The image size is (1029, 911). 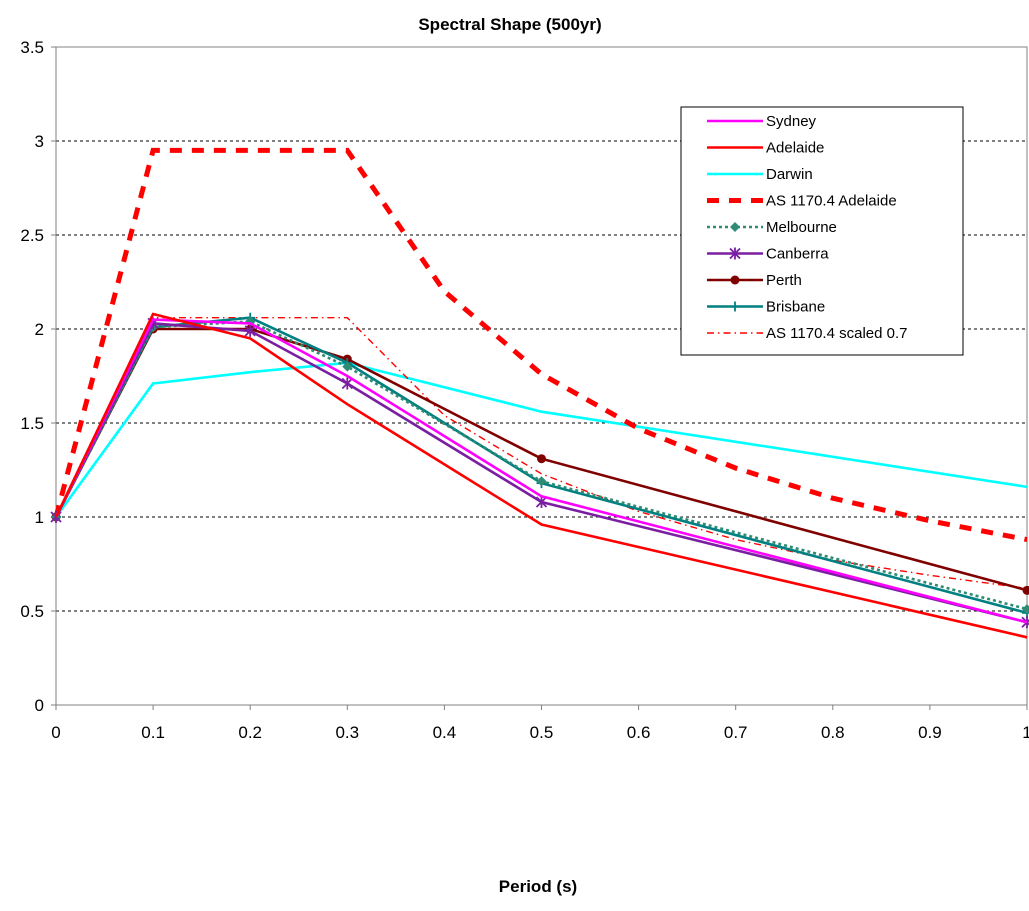 What do you see at coordinates (250, 732) in the screenshot?
I see `x-tick-label-2: 0.2` at bounding box center [250, 732].